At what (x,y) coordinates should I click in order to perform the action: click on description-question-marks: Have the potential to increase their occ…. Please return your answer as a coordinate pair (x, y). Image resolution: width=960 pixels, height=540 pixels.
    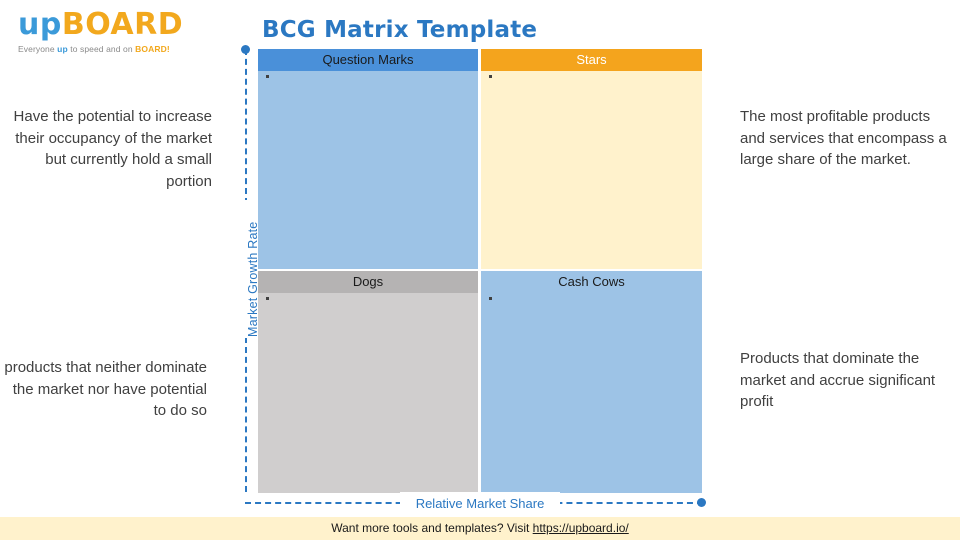
    Looking at the image, I should click on (112, 149).